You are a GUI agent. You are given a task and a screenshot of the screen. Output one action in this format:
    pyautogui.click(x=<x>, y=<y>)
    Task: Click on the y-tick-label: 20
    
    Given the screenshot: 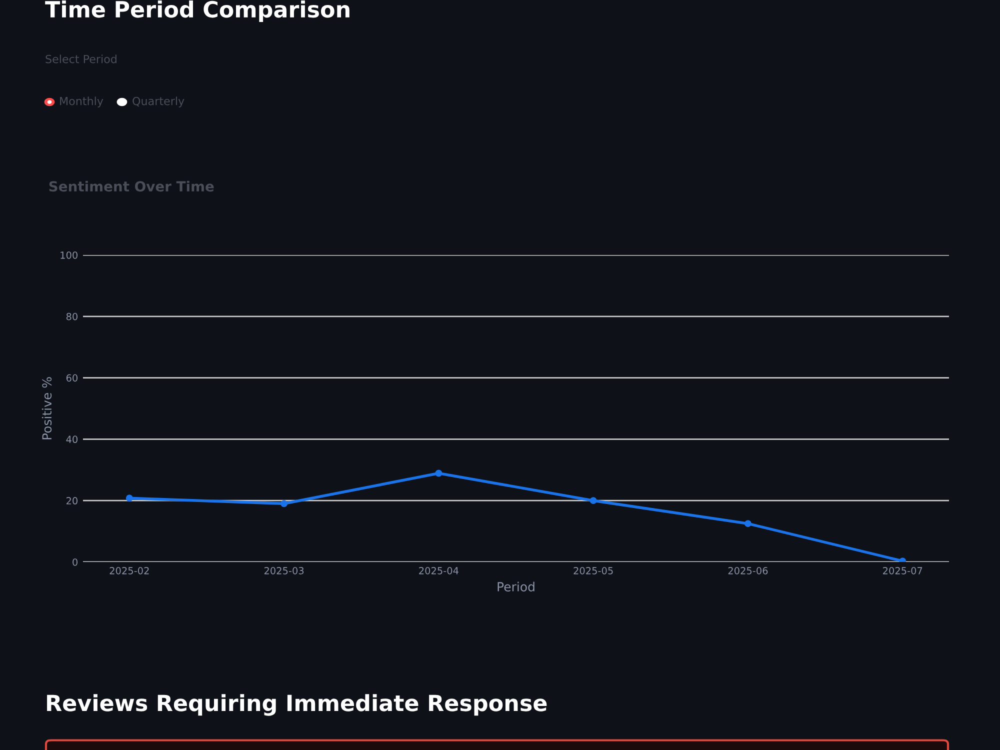 What is the action you would take?
    pyautogui.click(x=72, y=500)
    